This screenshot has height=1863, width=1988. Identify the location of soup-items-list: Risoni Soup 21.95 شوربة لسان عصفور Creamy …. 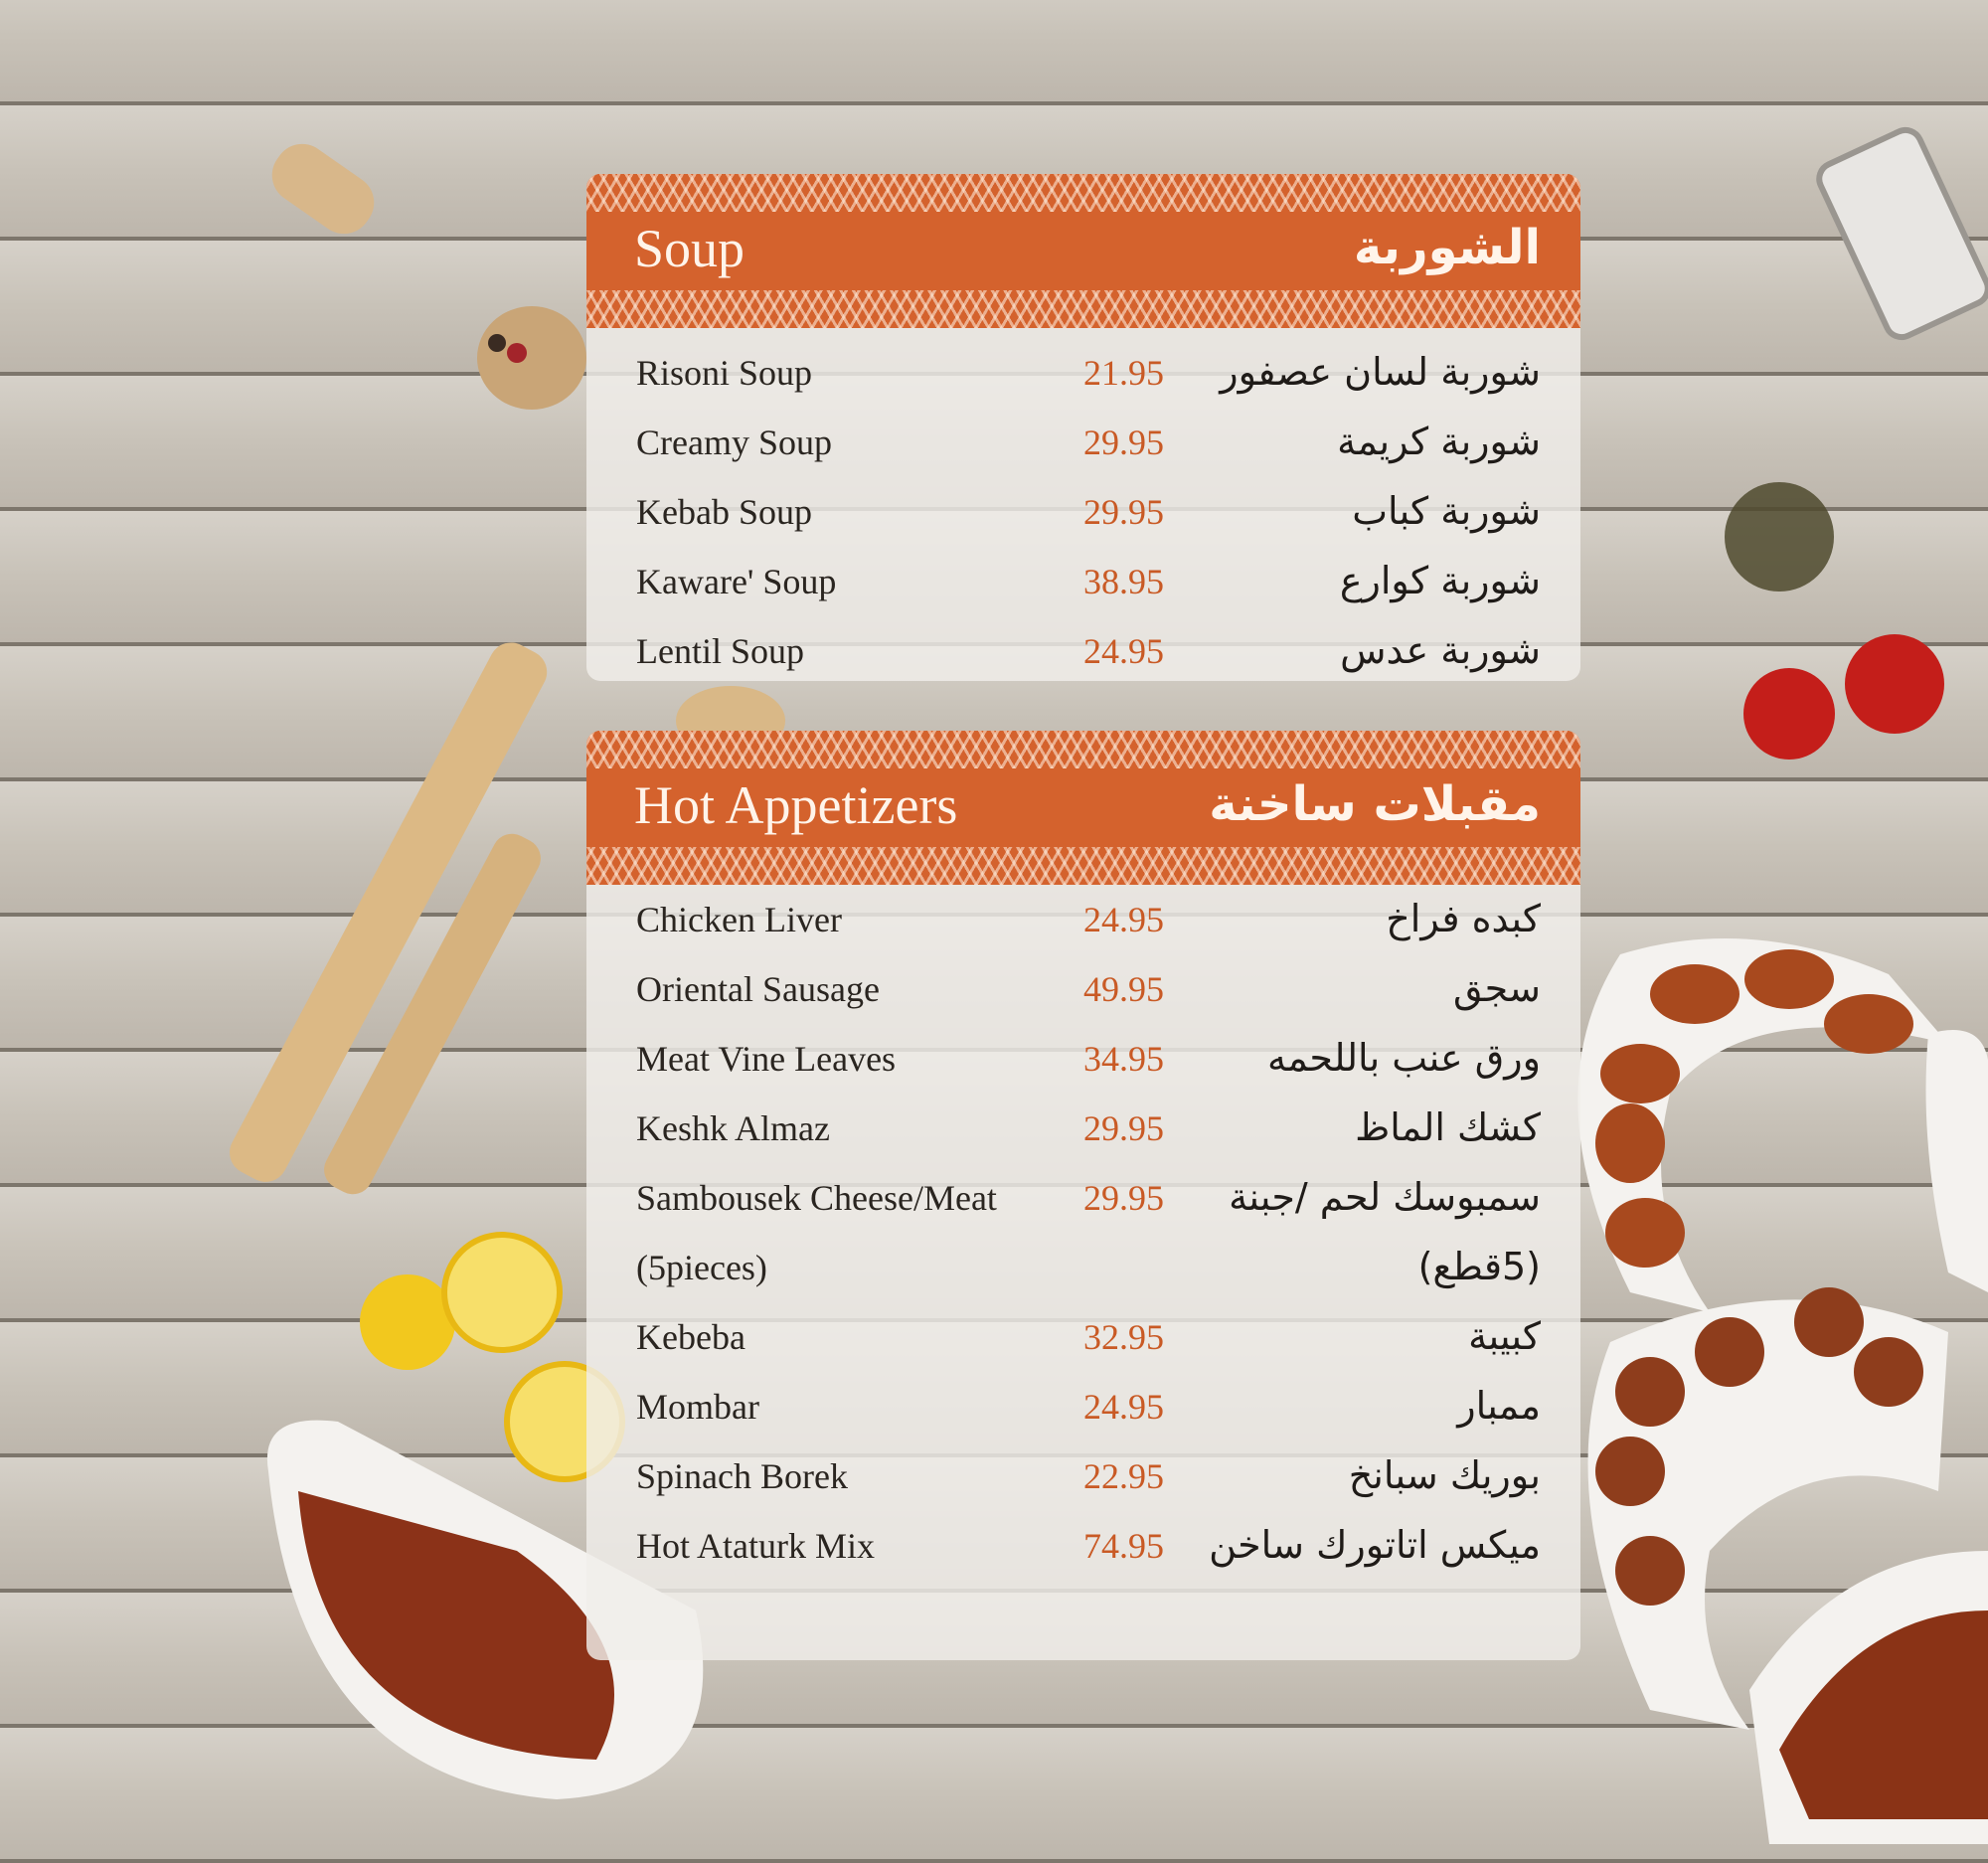
(1083, 509).